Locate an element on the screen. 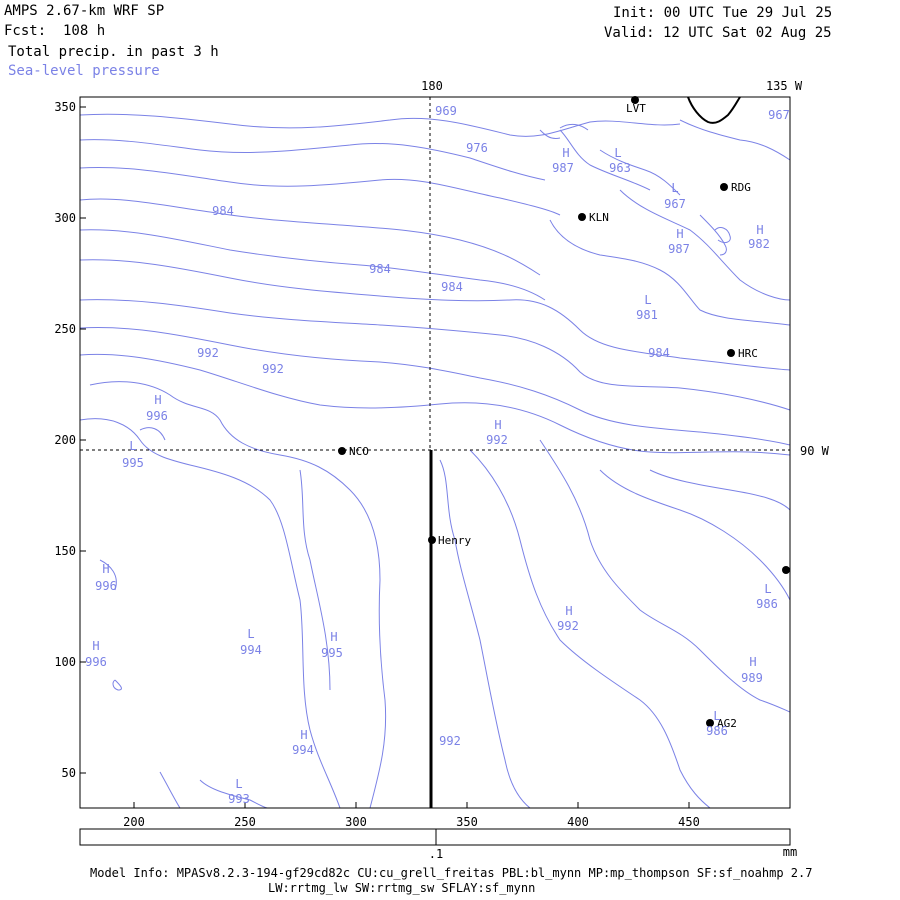  valid-time: Valid: 12 UTC Sat 02 Aug 25 is located at coordinates (718, 33).